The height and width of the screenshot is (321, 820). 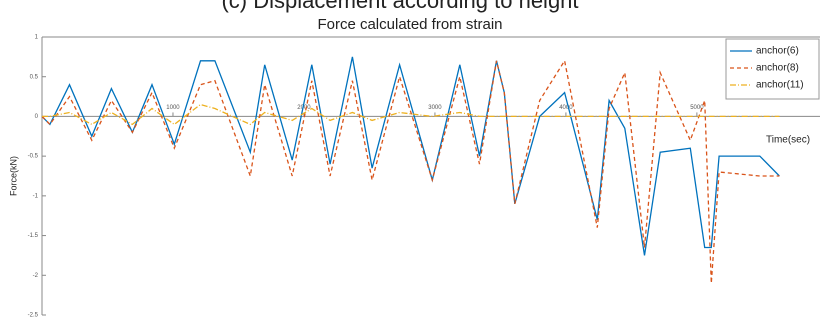 What do you see at coordinates (36, 196) in the screenshot?
I see `y-tick-label: -1` at bounding box center [36, 196].